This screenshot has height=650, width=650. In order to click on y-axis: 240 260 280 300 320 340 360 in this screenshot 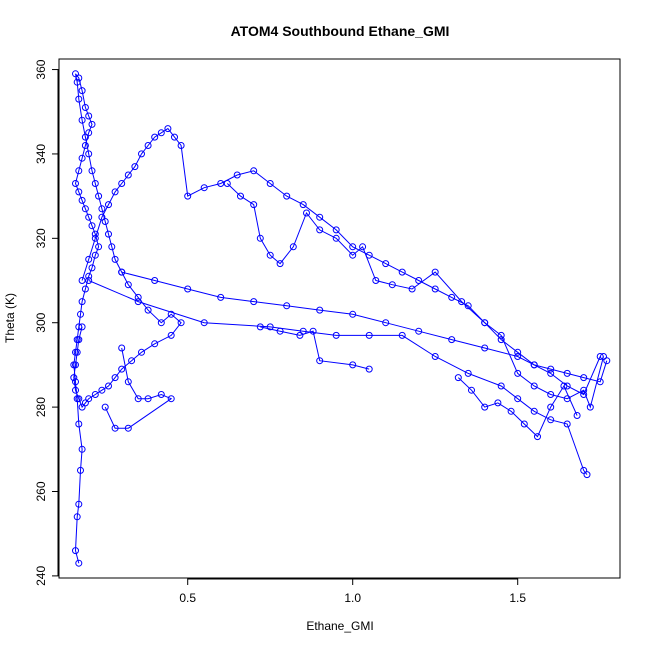, I will do `click(46, 322)`.